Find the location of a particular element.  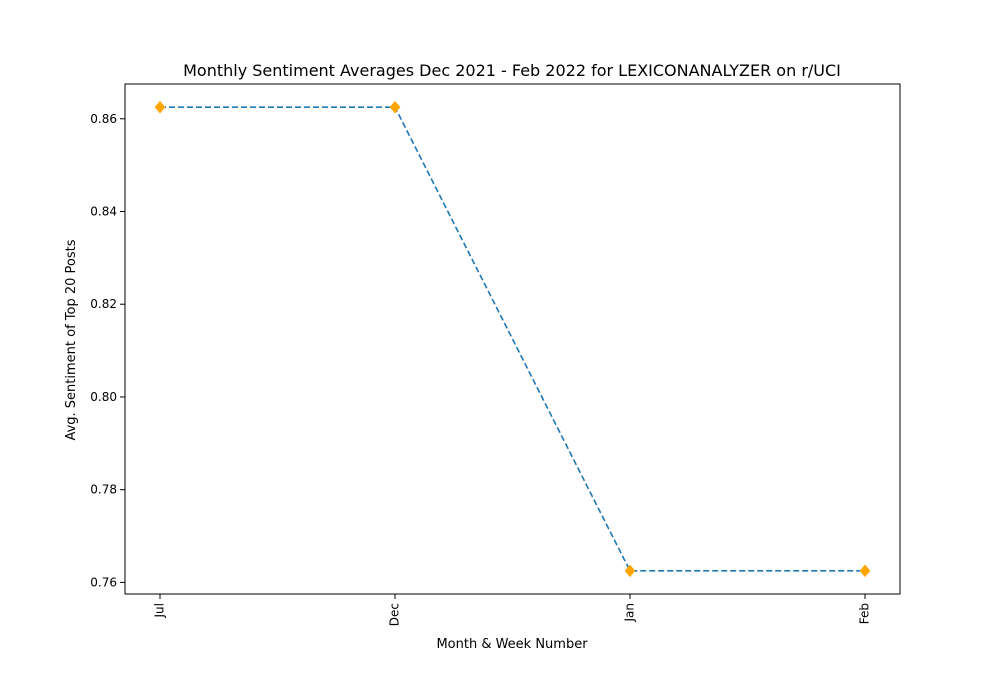

x-axis-label: Month & Week Number is located at coordinates (512, 644).